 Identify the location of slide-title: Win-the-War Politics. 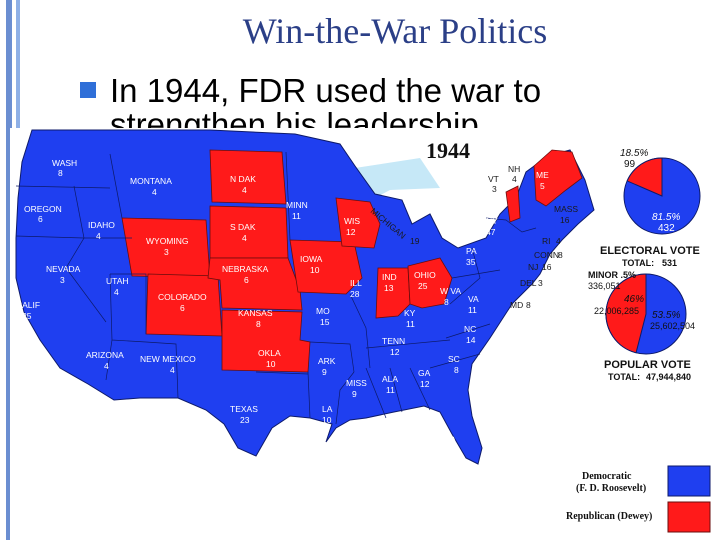
(395, 31).